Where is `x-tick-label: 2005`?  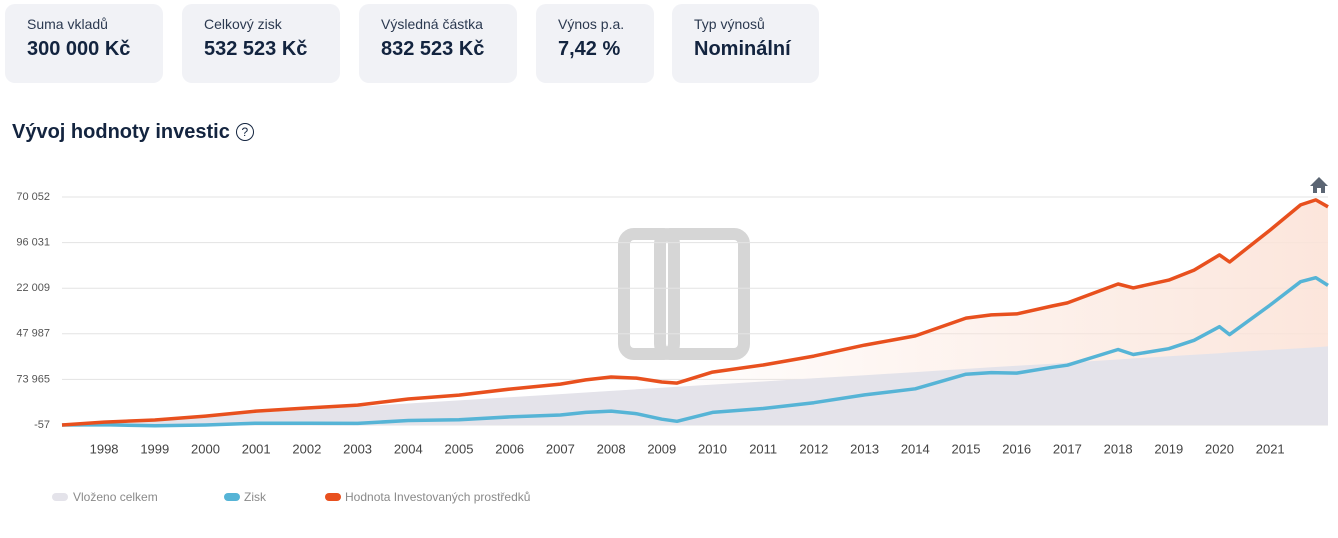
x-tick-label: 2005 is located at coordinates (459, 448).